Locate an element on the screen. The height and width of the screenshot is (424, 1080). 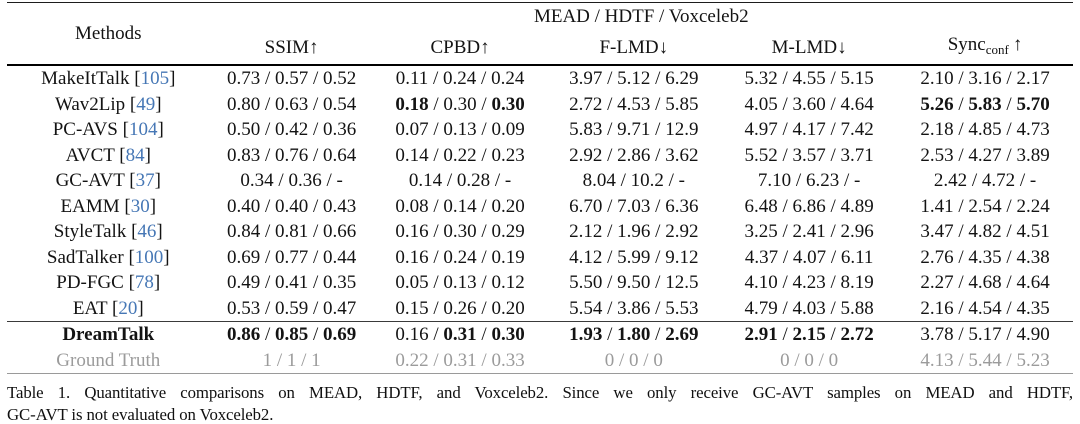
value-cell: 0.40 / 0.40 / 0.43 is located at coordinates (291, 206).